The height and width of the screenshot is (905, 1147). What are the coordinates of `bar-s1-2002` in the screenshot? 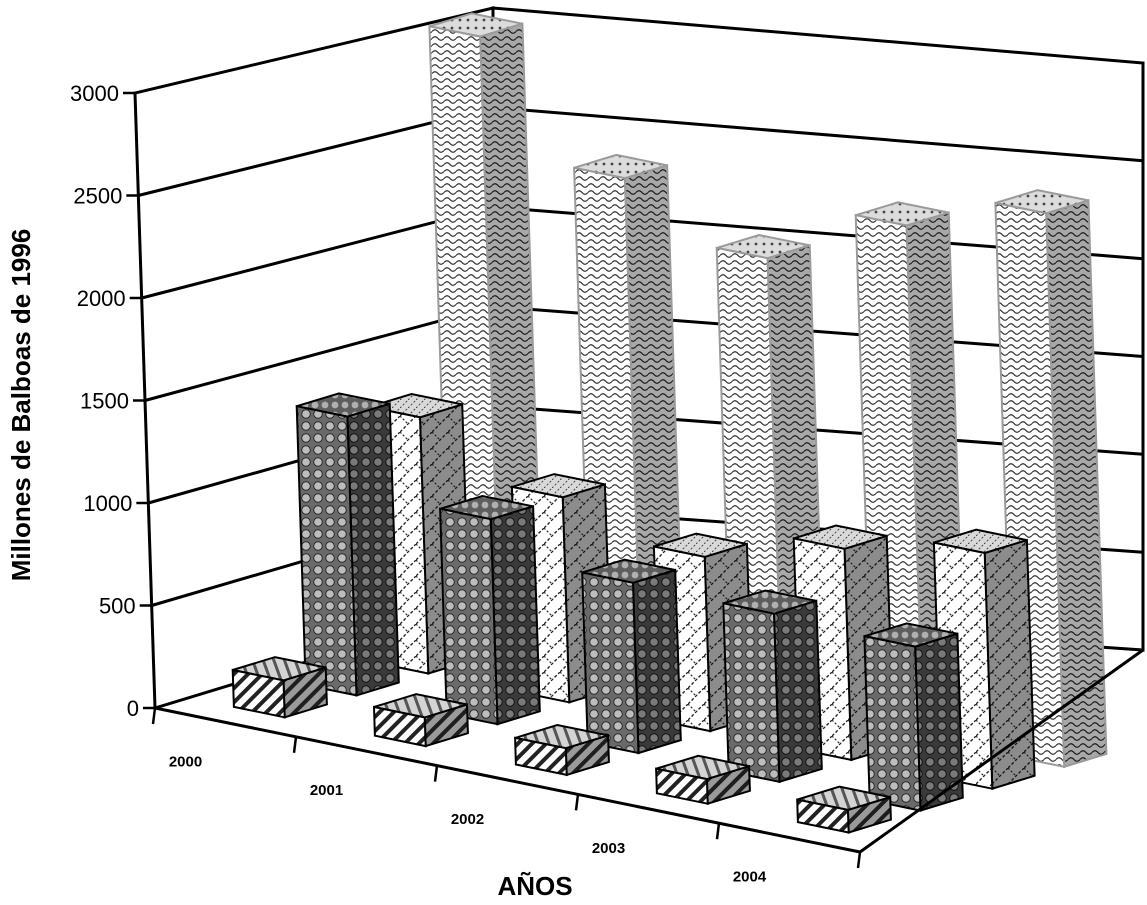 It's located at (562, 750).